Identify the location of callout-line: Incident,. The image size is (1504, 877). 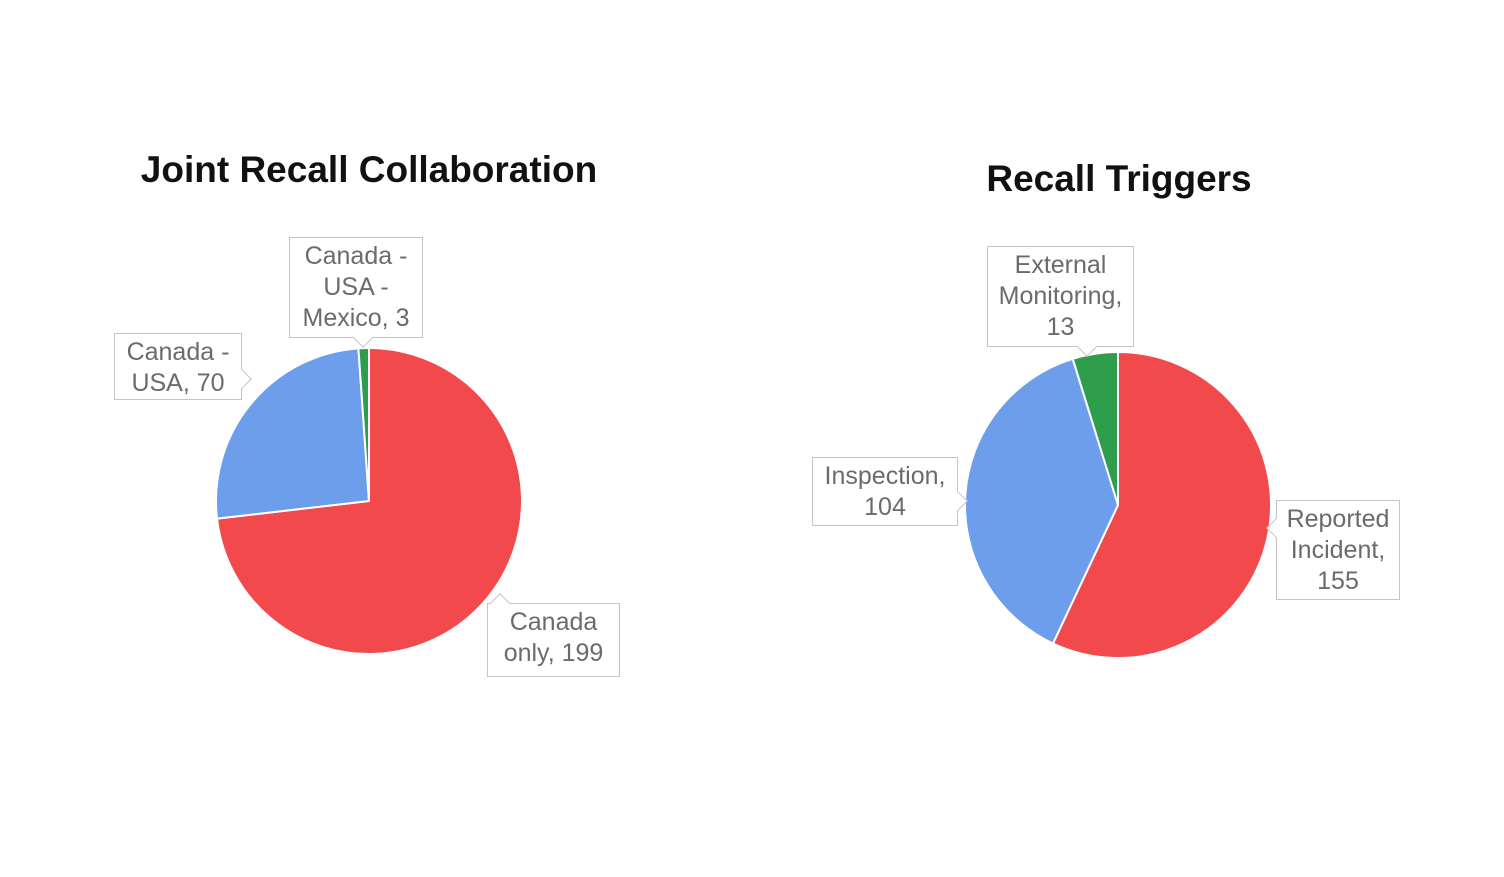
(1338, 550).